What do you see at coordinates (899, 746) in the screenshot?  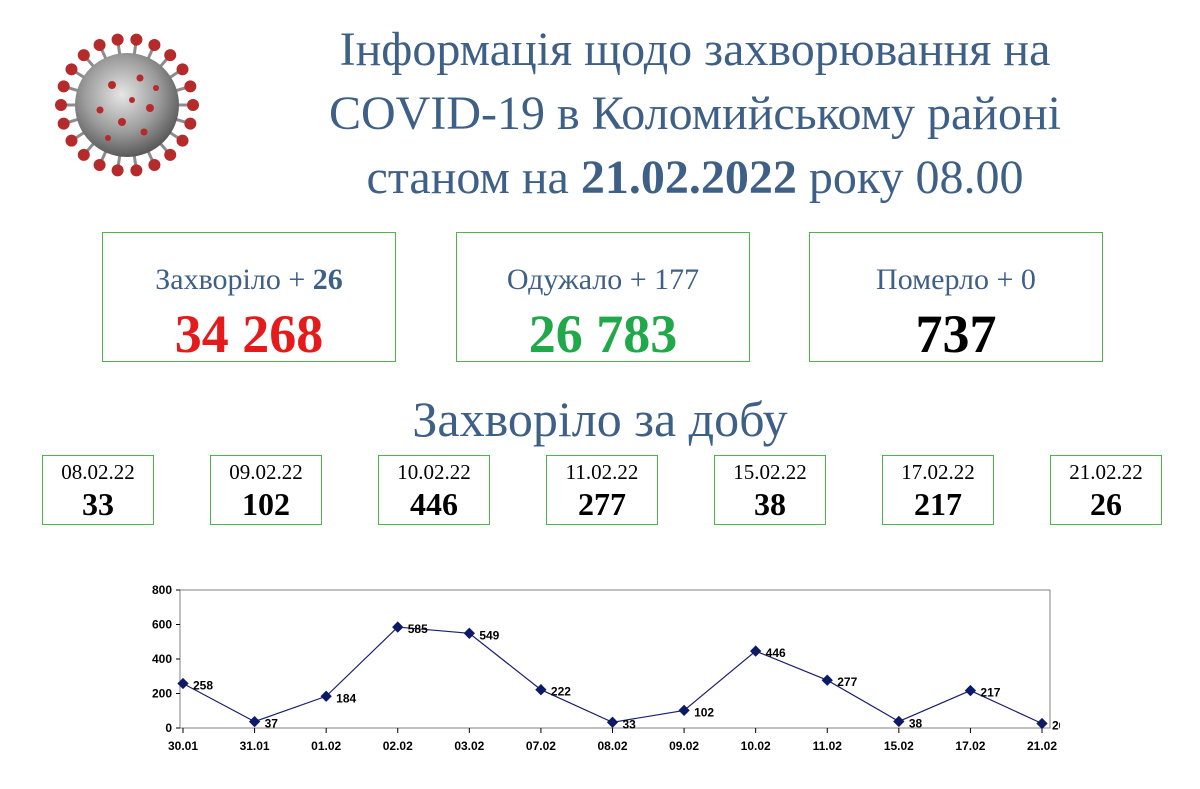 I see `x-tick-label: 15.02` at bounding box center [899, 746].